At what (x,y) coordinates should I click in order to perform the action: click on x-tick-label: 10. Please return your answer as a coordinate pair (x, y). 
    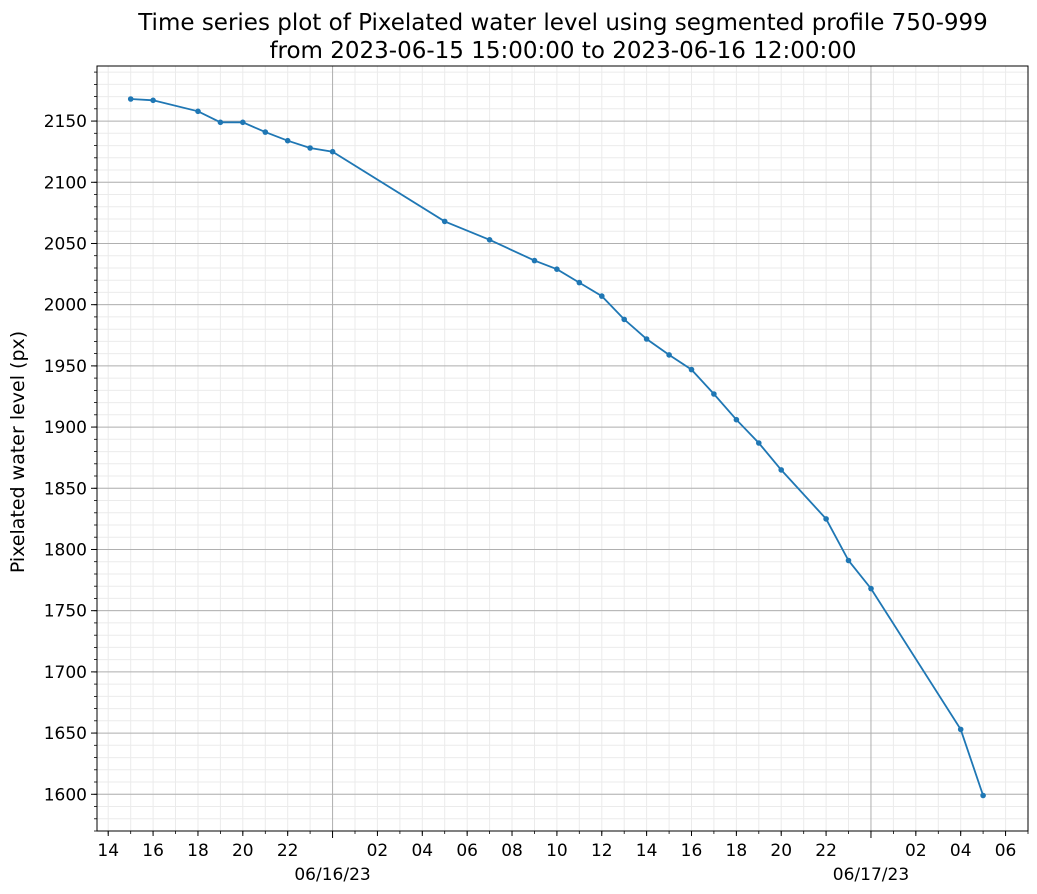
    Looking at the image, I should click on (557, 851).